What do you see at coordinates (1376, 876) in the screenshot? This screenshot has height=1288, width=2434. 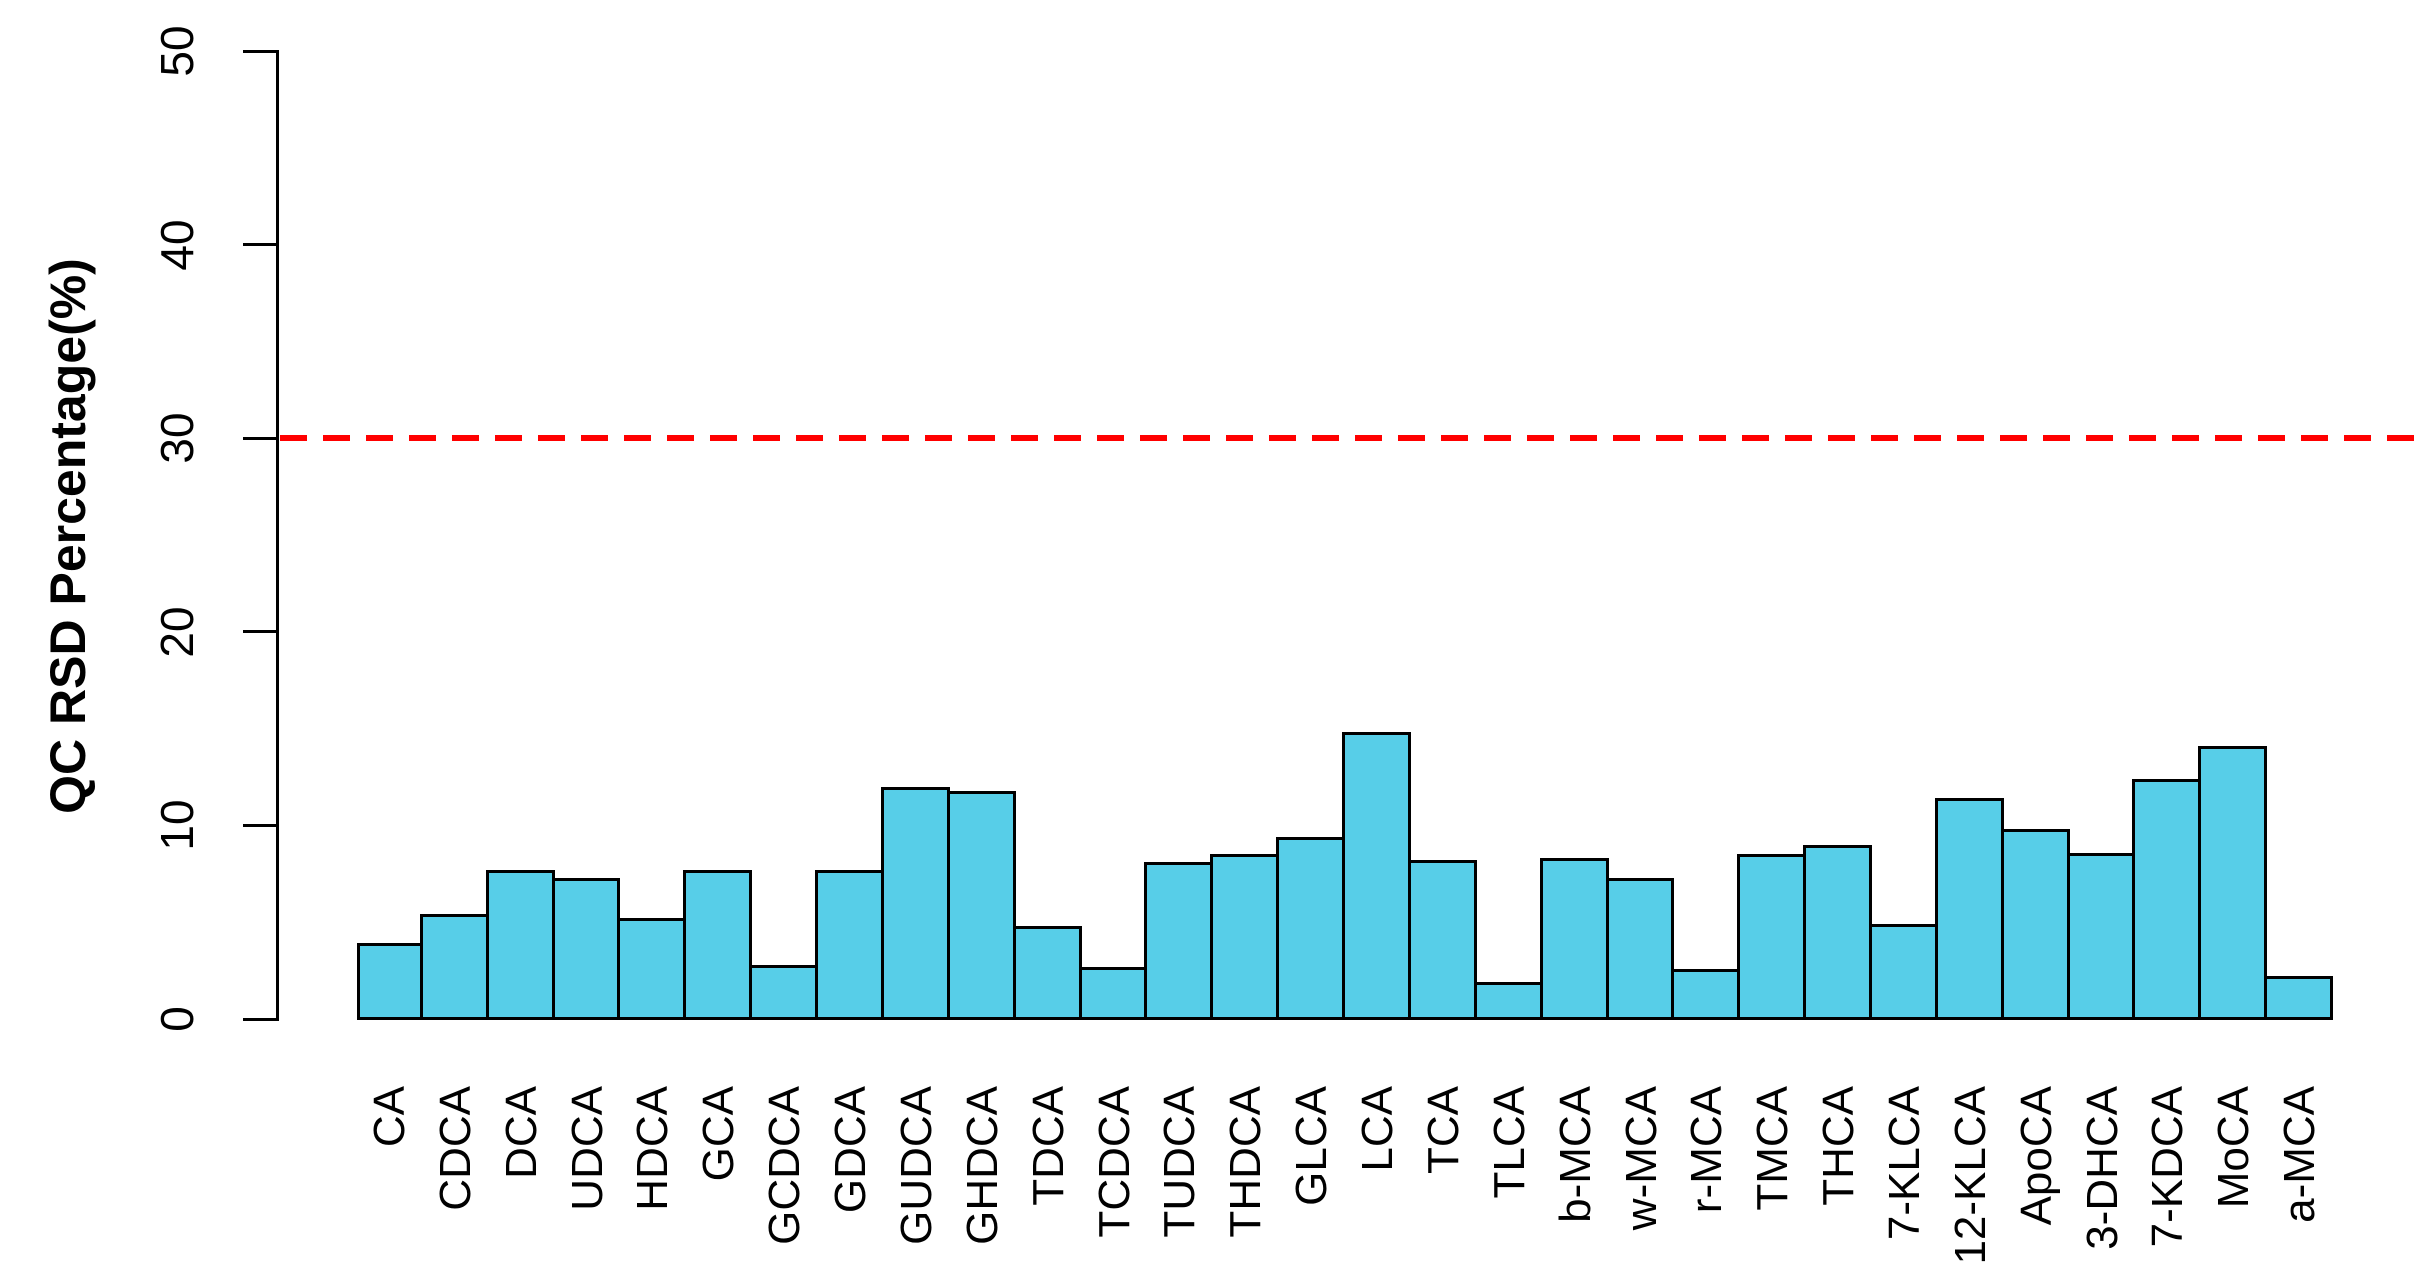 I see `bar-LCA` at bounding box center [1376, 876].